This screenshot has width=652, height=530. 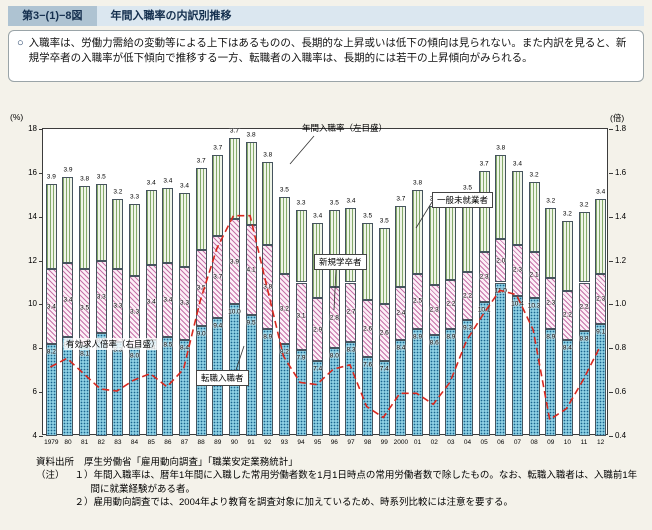 I want to click on year-label: 89, so click(x=218, y=442).